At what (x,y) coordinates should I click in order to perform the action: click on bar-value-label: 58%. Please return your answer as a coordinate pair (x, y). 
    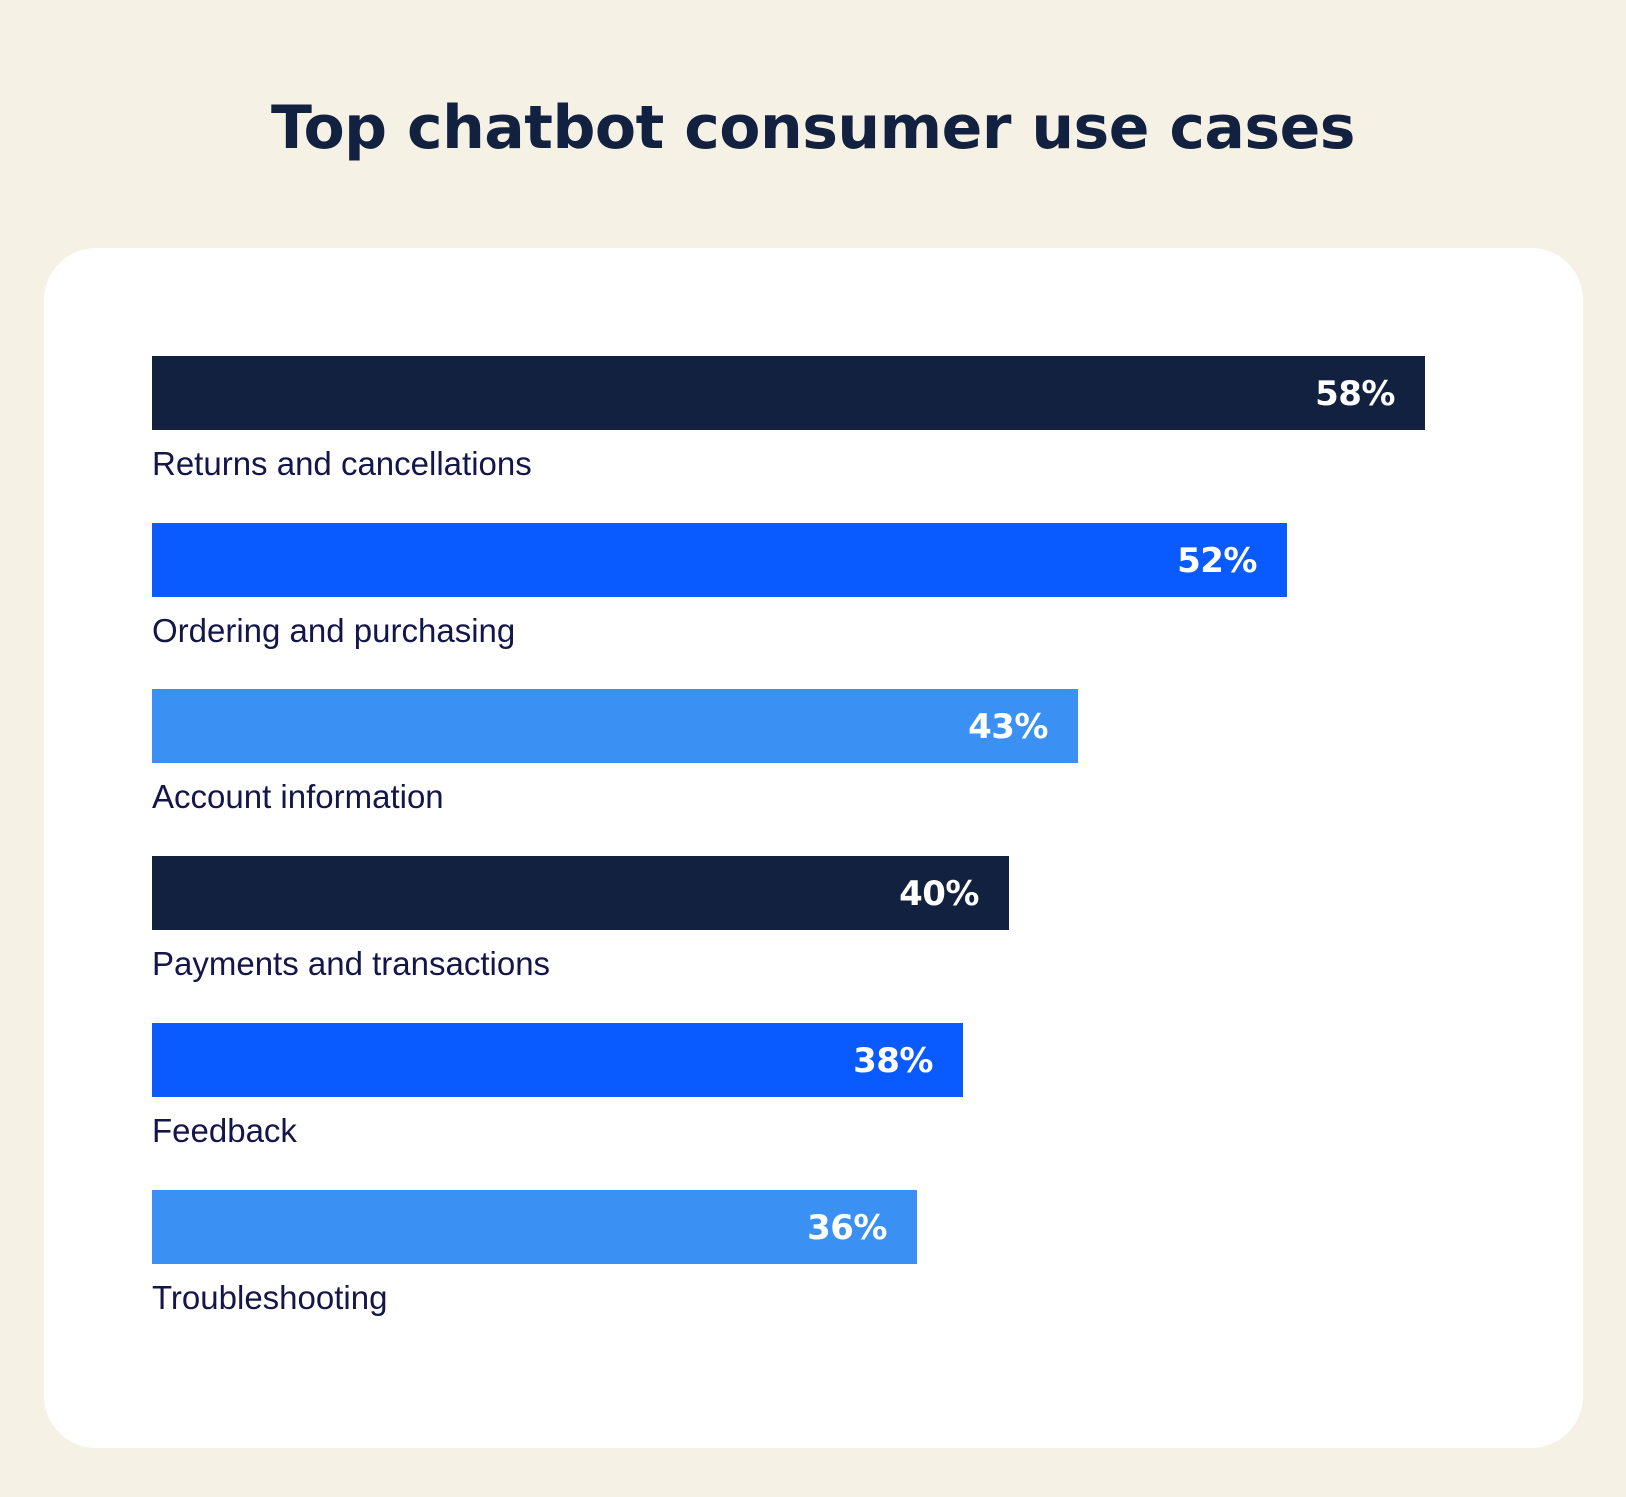
    Looking at the image, I should click on (1355, 394).